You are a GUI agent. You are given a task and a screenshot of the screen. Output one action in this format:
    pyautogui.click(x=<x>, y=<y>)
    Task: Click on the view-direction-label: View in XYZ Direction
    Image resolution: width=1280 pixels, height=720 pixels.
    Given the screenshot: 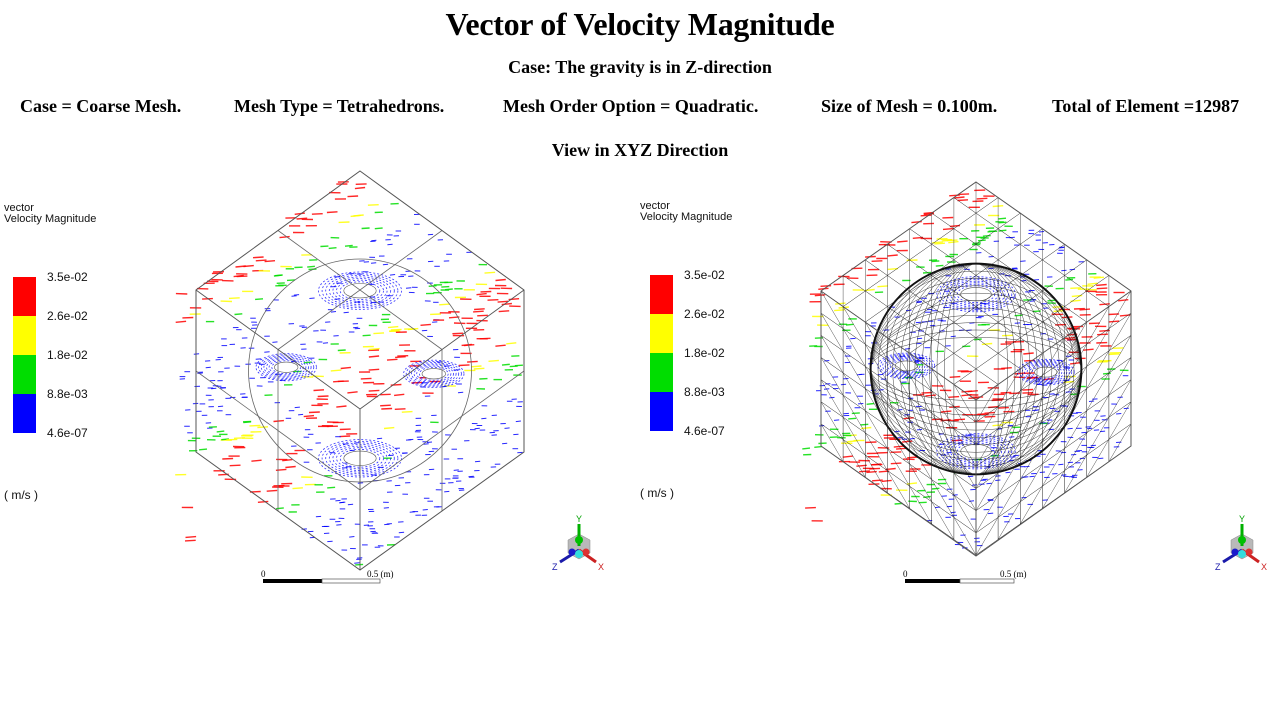 What is the action you would take?
    pyautogui.click(x=640, y=150)
    